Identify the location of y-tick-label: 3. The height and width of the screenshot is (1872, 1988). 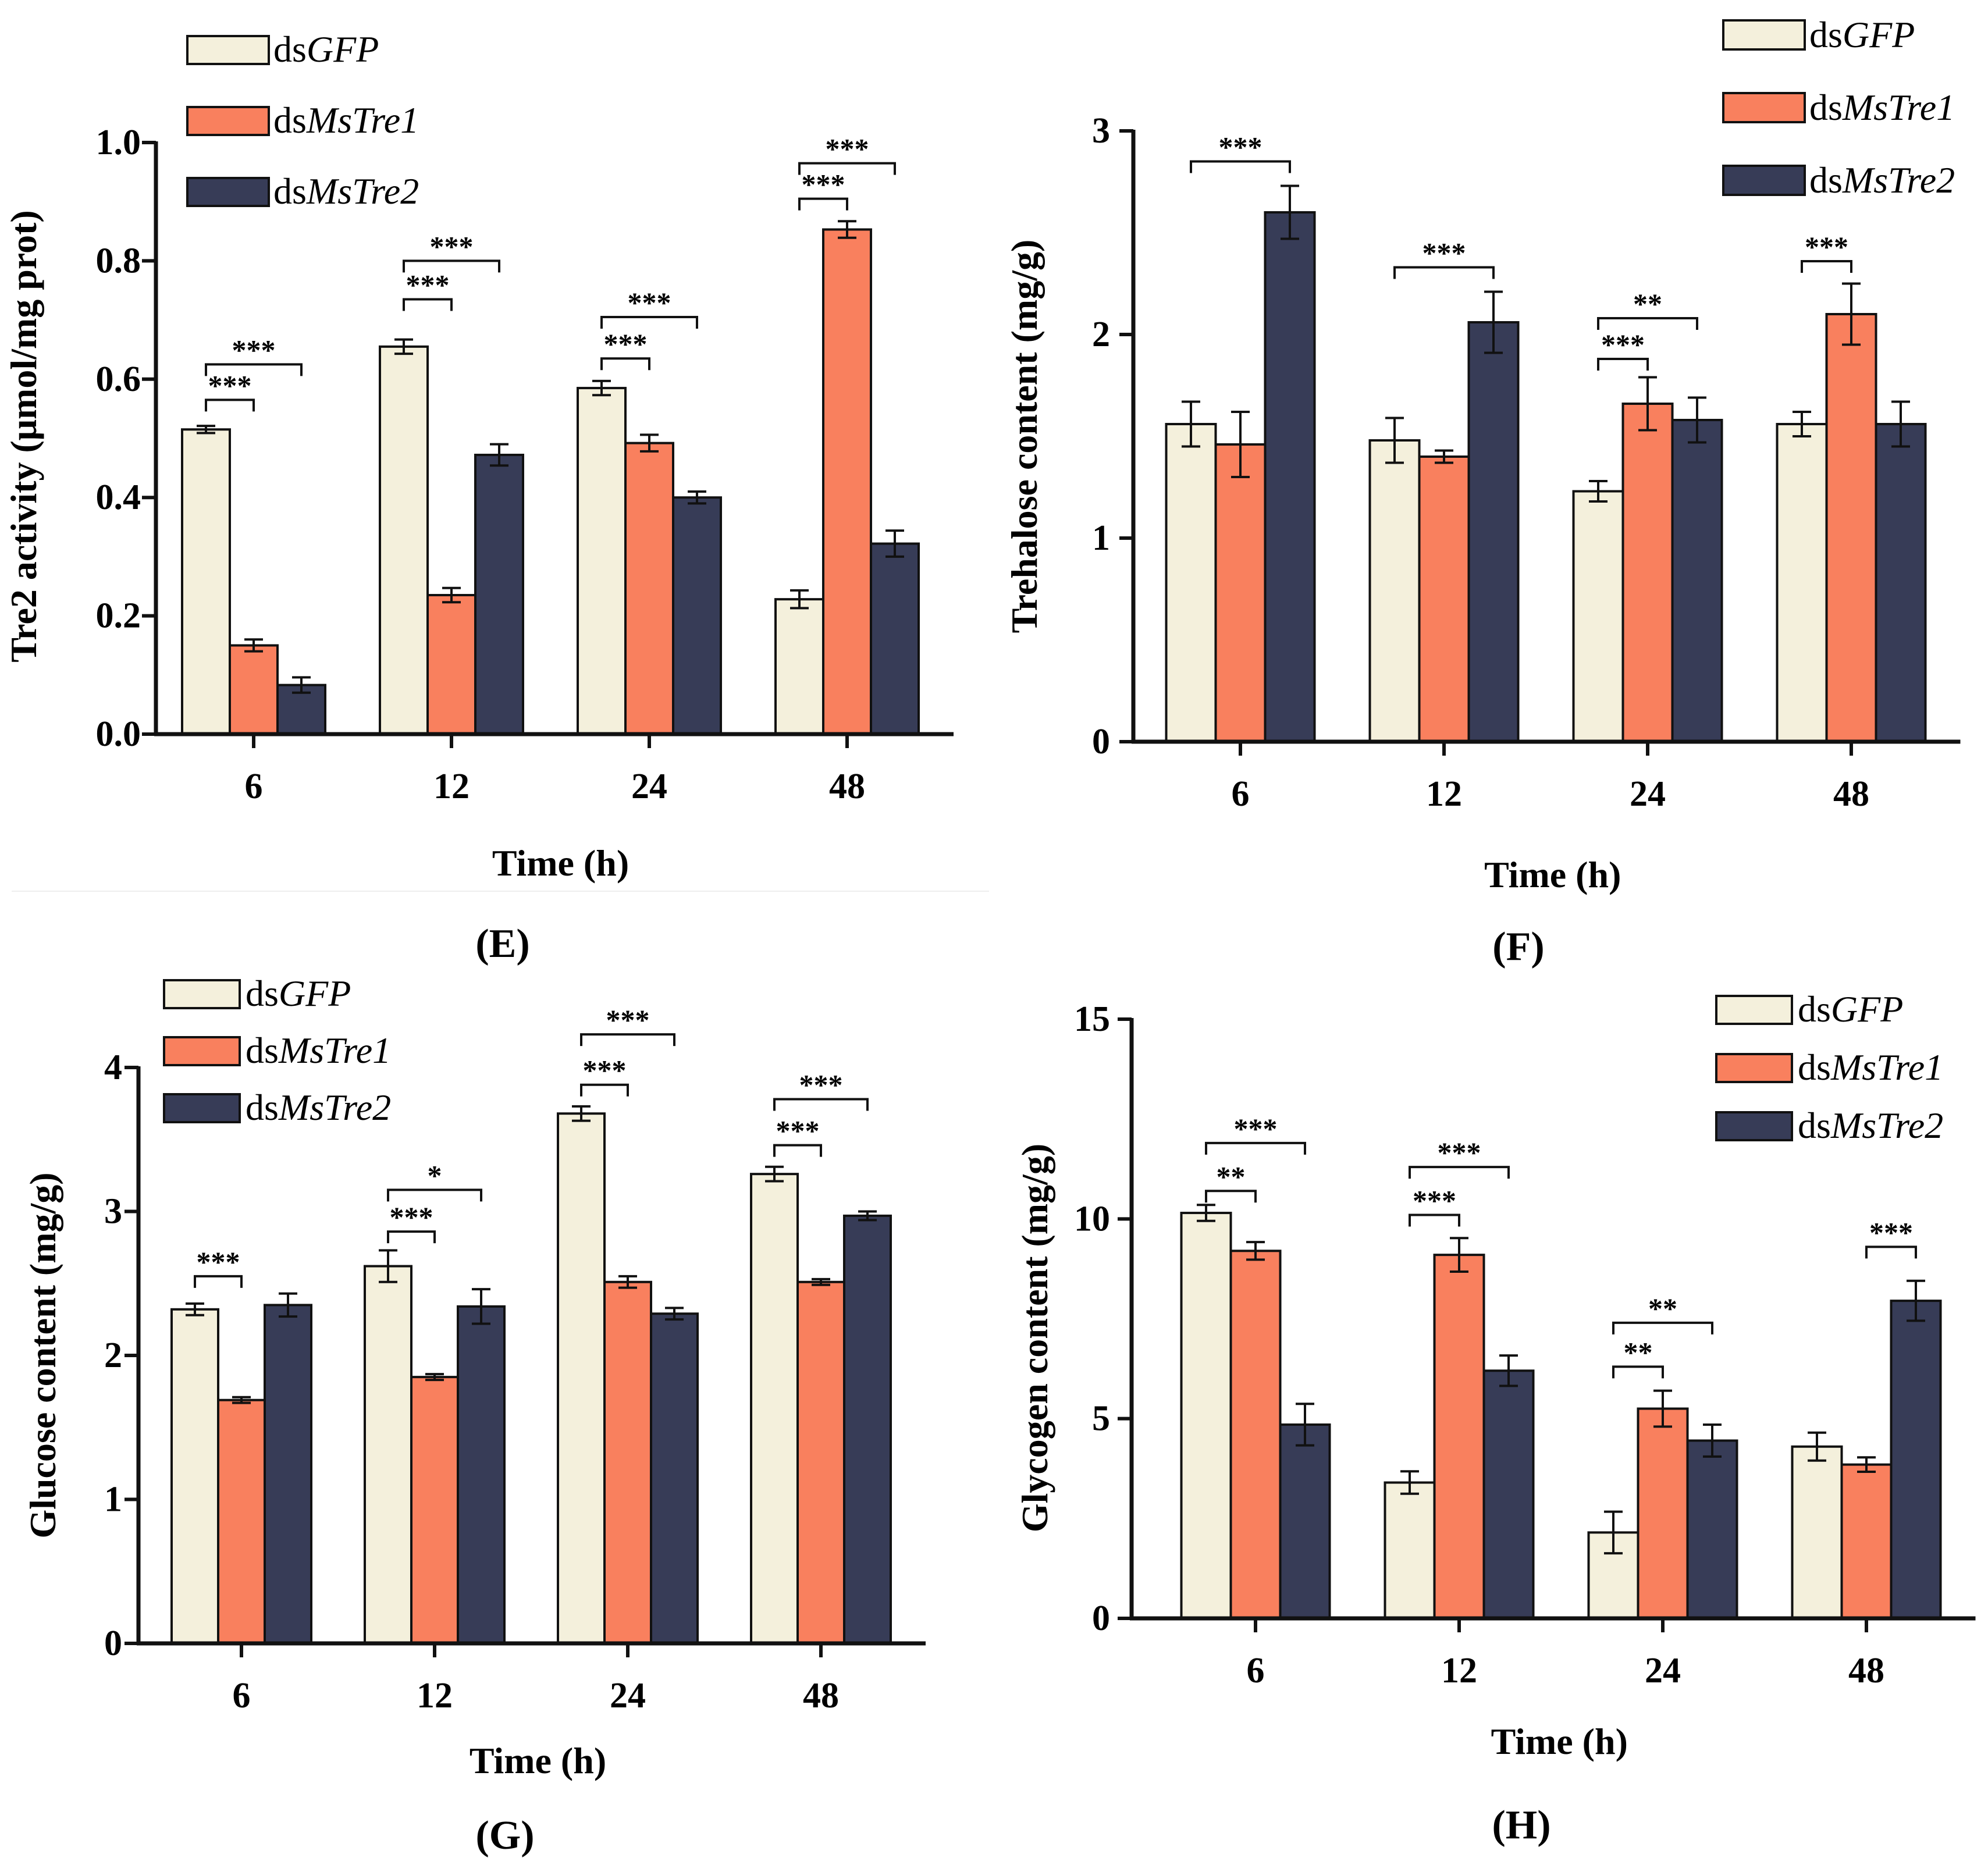
(113, 1212).